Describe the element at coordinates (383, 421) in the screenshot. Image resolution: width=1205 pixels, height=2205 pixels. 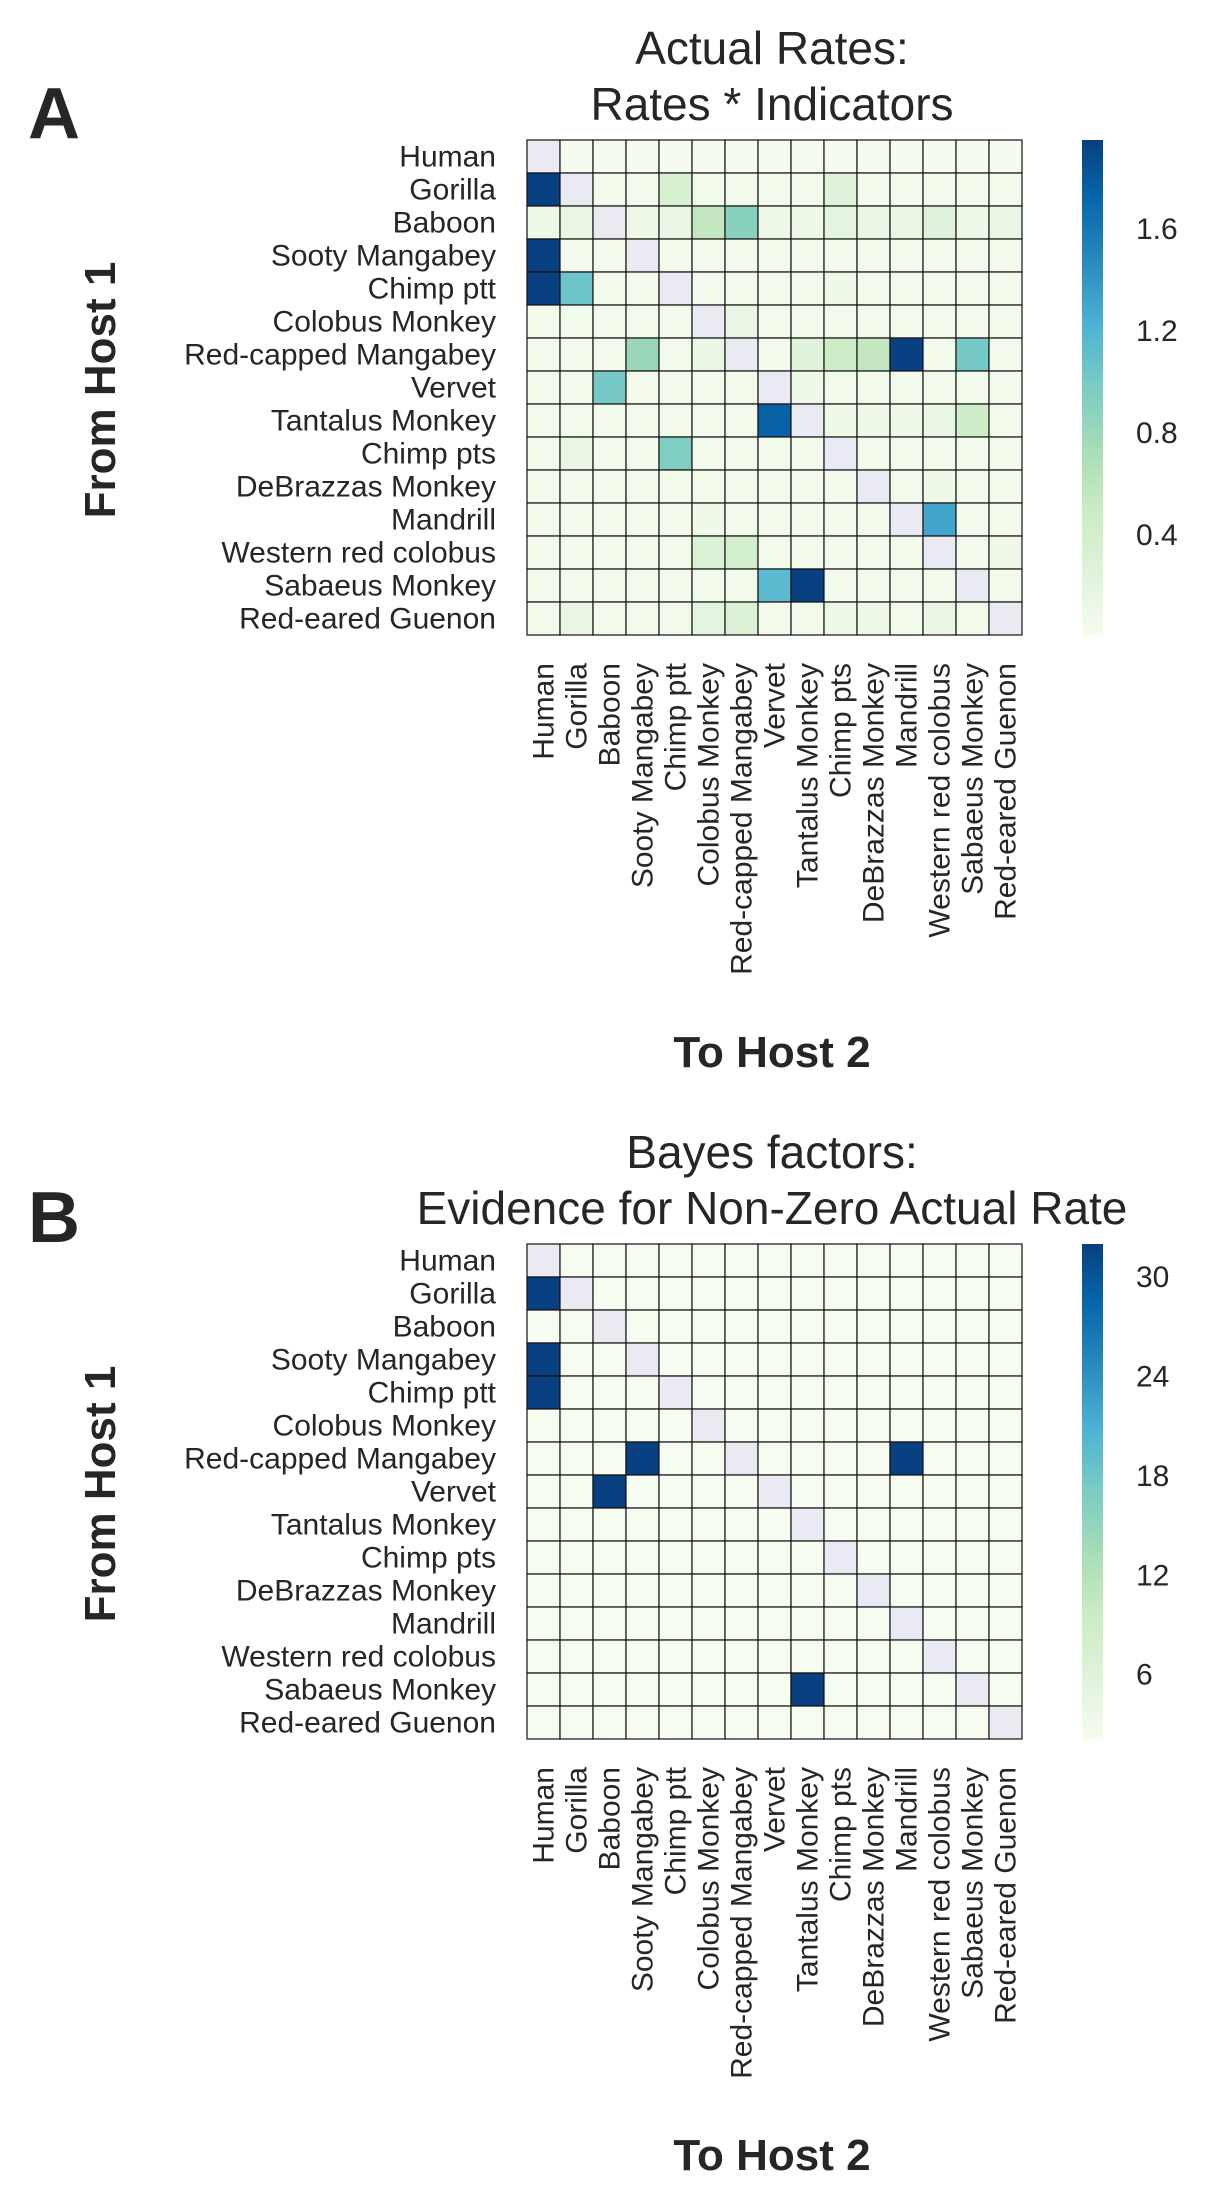
I see `y-tick-label: Tantalus Monkey` at that location.